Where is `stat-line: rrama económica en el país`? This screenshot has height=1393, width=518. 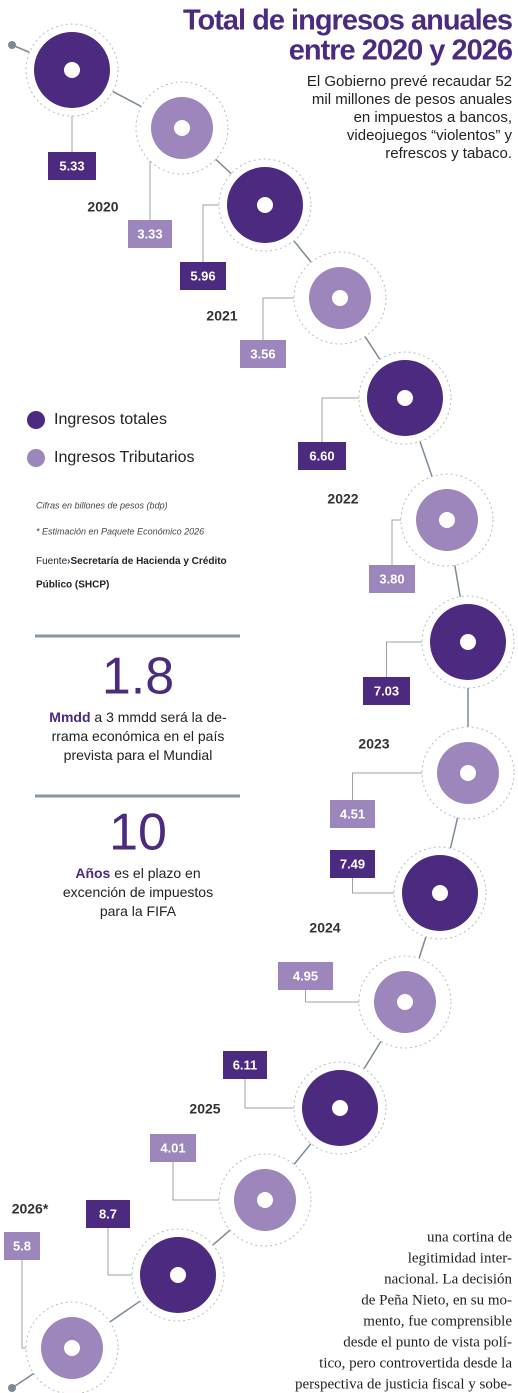
stat-line: rrama económica en el país is located at coordinates (138, 736).